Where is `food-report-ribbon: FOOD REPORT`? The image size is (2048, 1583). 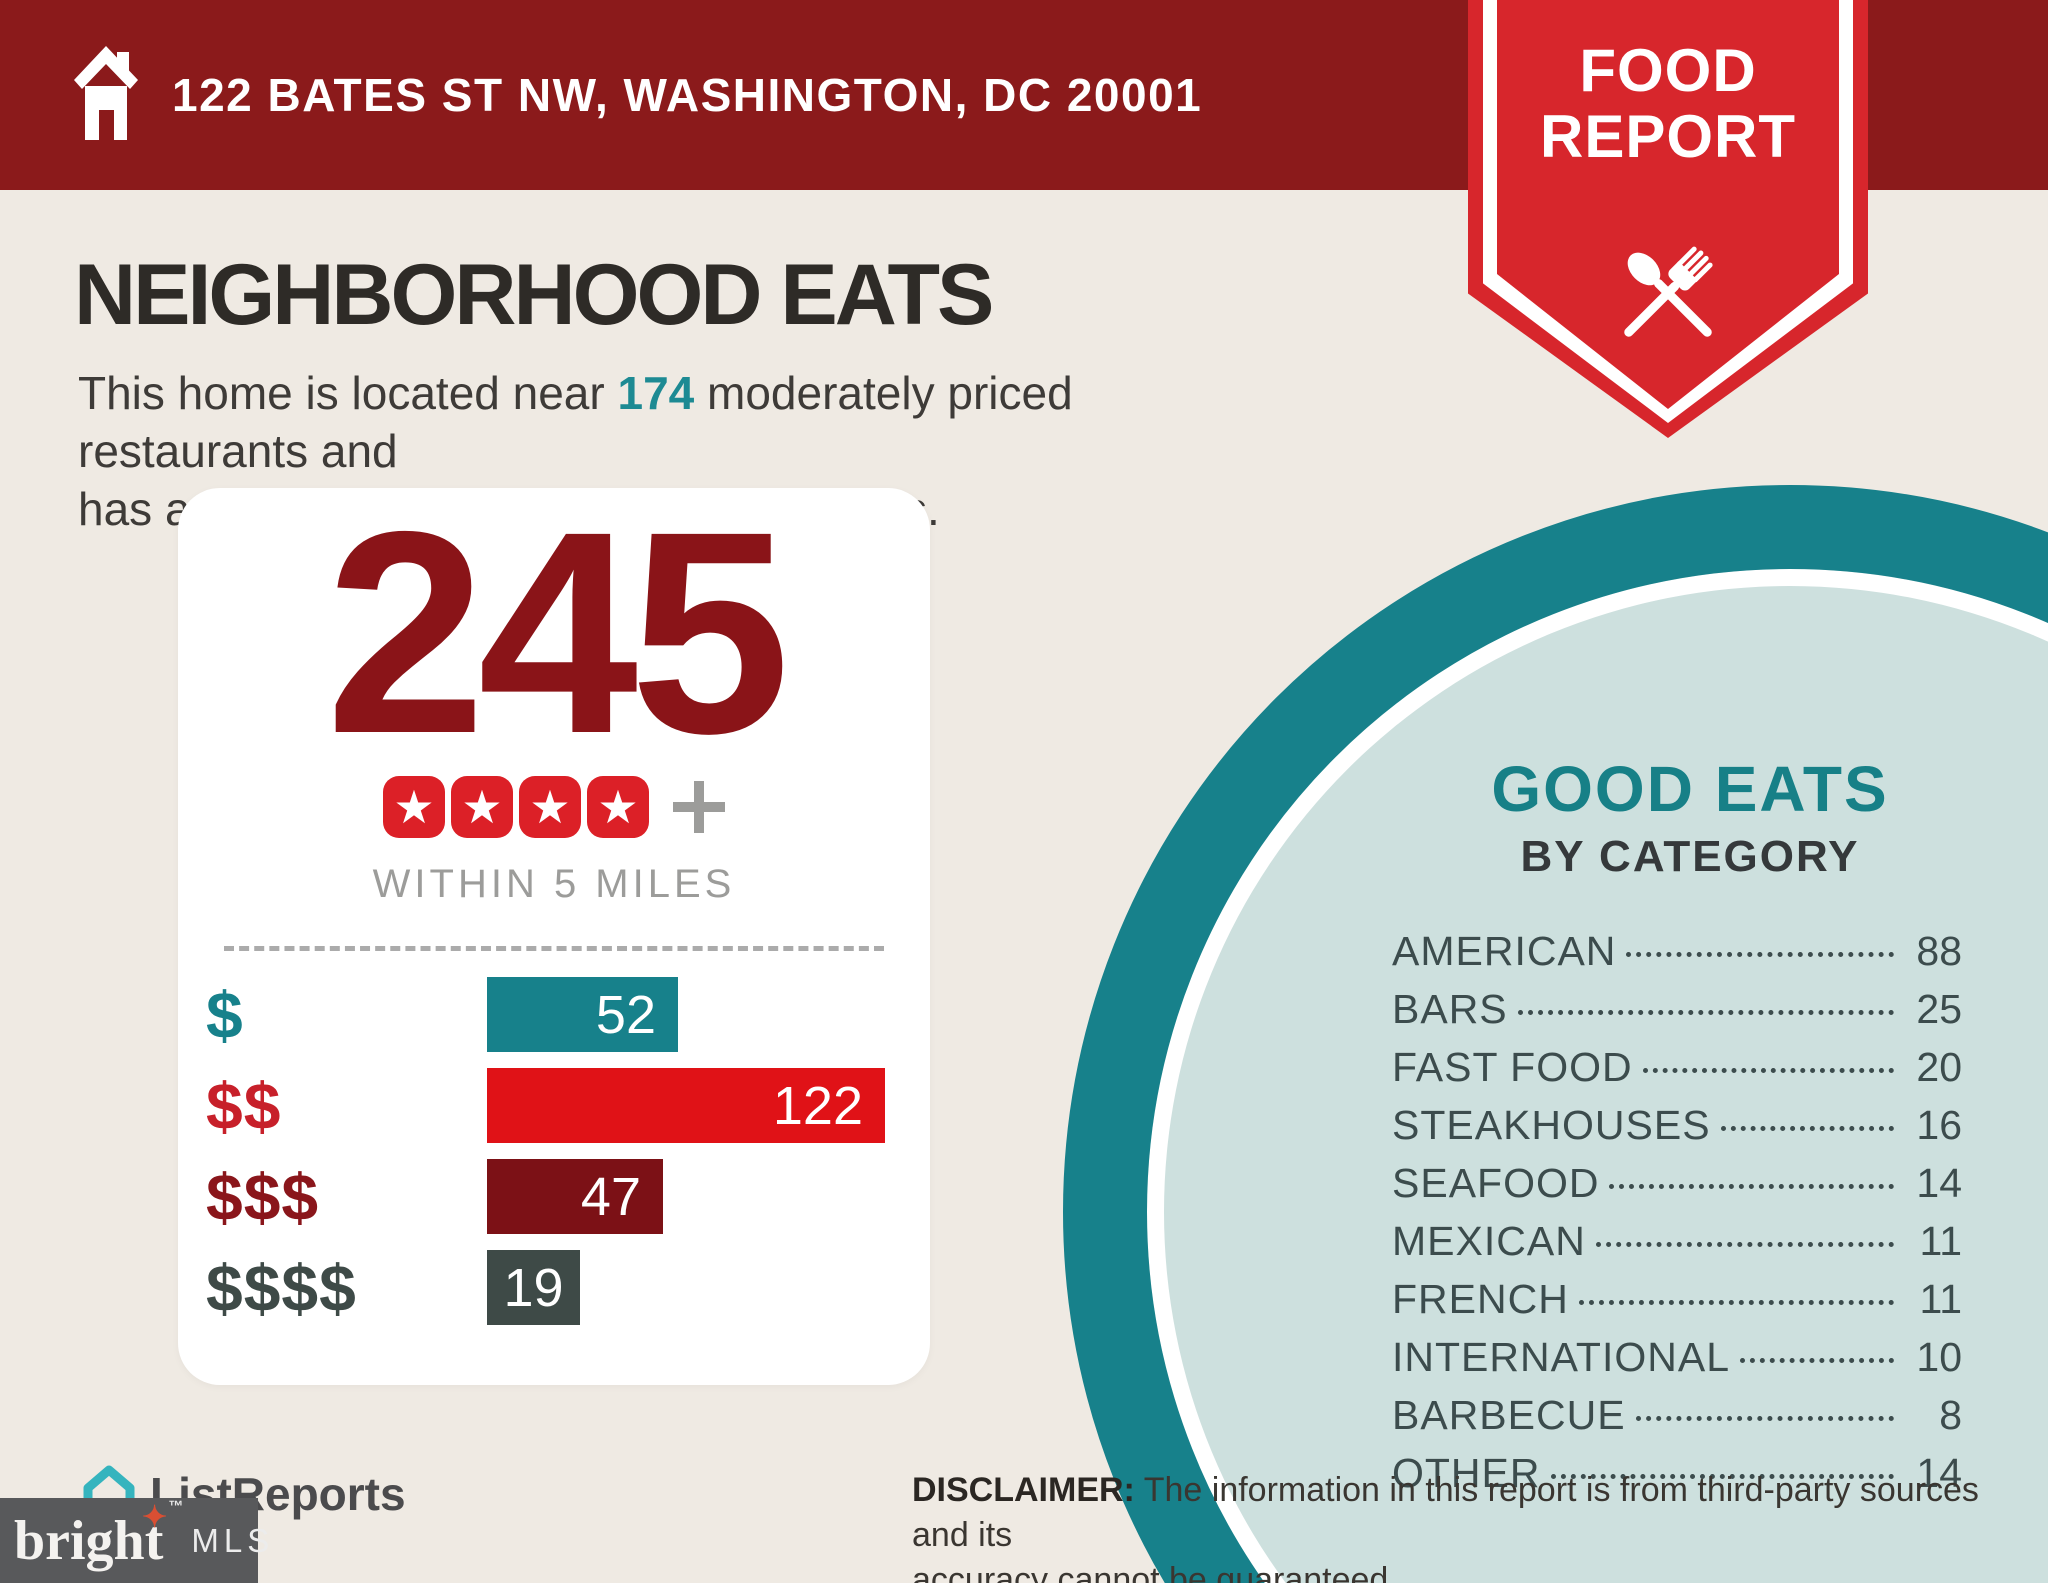
food-report-ribbon: FOOD REPORT is located at coordinates (1668, 219).